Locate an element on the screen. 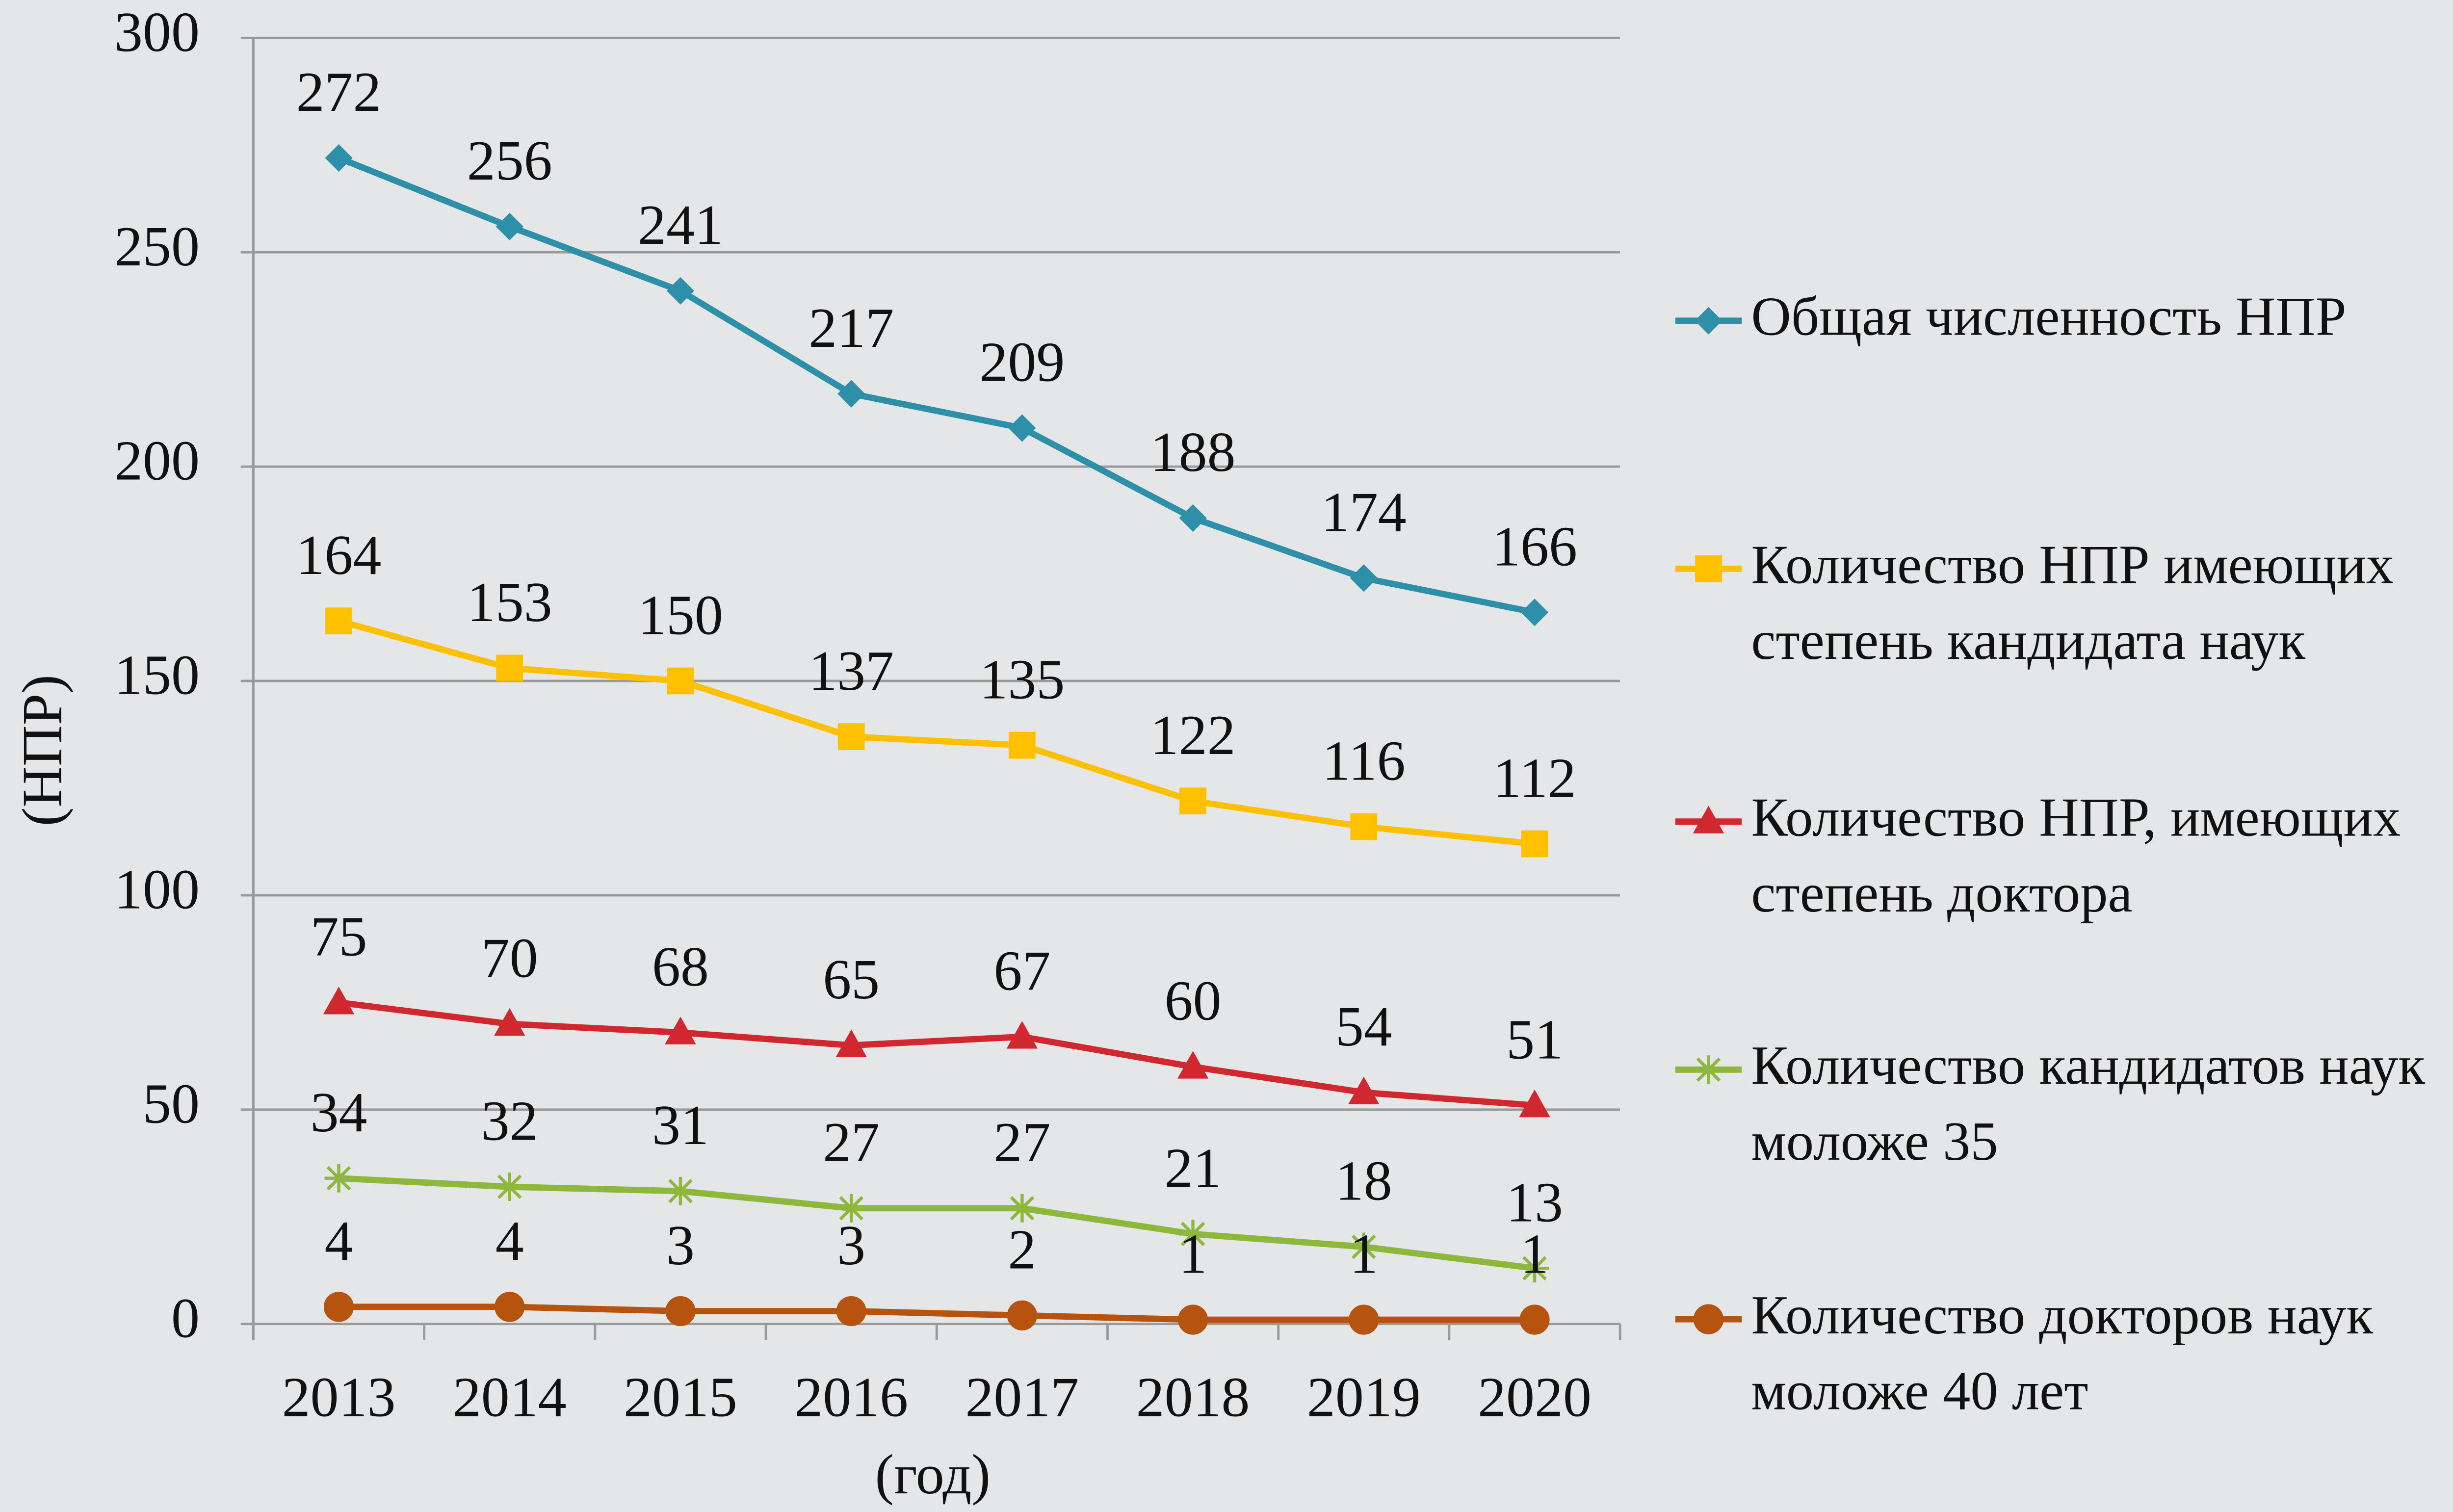  x-tick-label: 2018 is located at coordinates (1193, 1397).